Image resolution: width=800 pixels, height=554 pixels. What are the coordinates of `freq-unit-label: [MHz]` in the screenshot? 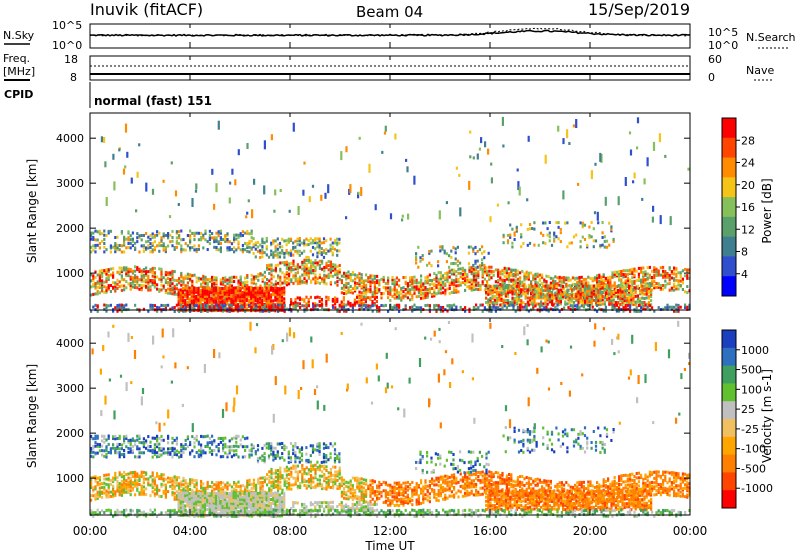 It's located at (19, 71).